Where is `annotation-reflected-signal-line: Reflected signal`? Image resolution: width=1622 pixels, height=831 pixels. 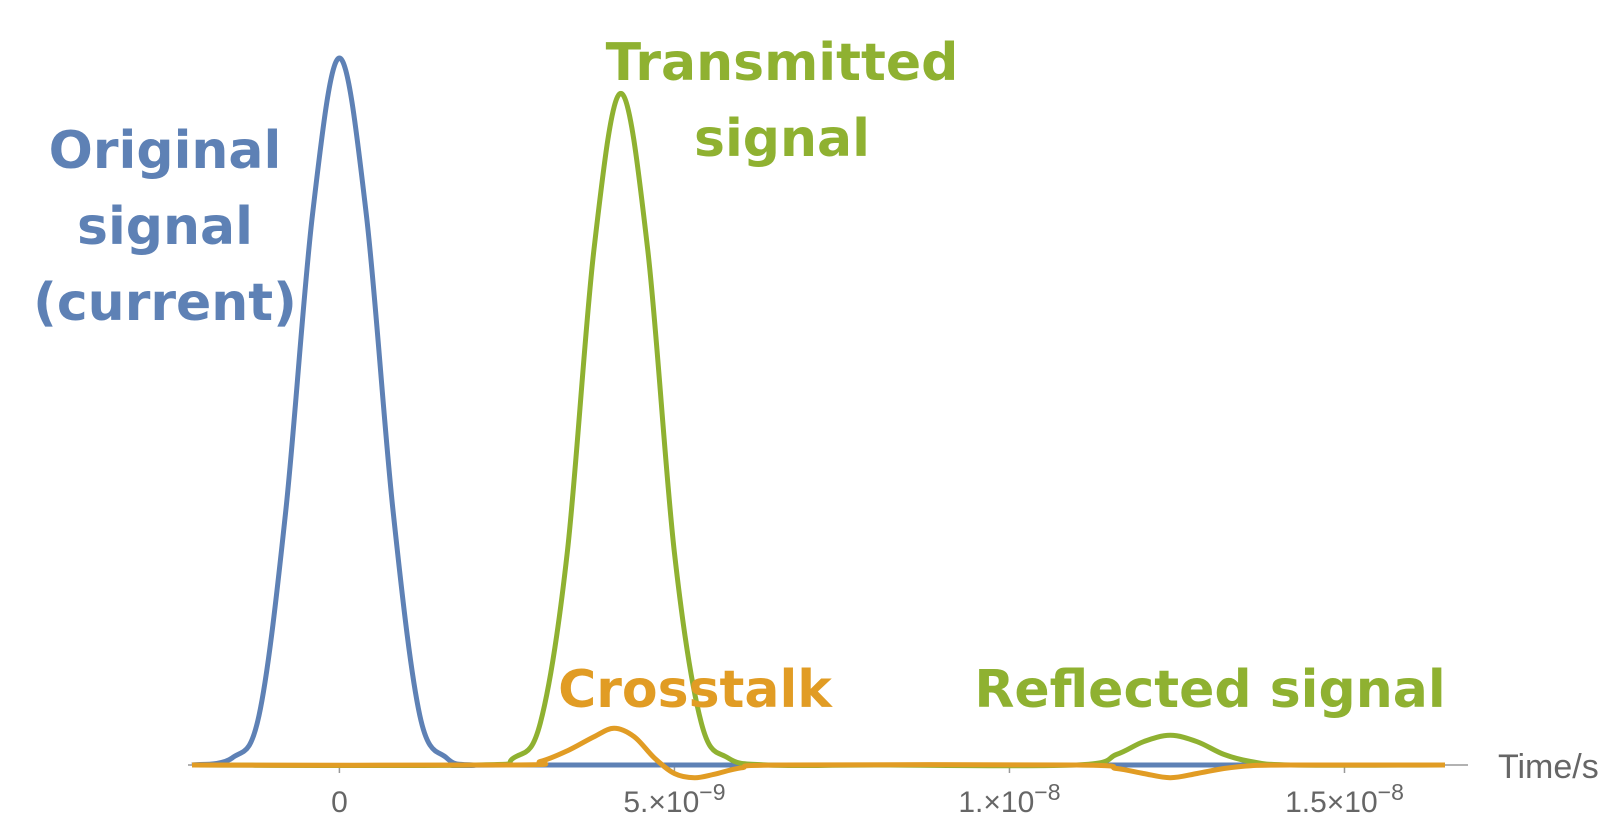 annotation-reflected-signal-line: Reflected signal is located at coordinates (1209, 690).